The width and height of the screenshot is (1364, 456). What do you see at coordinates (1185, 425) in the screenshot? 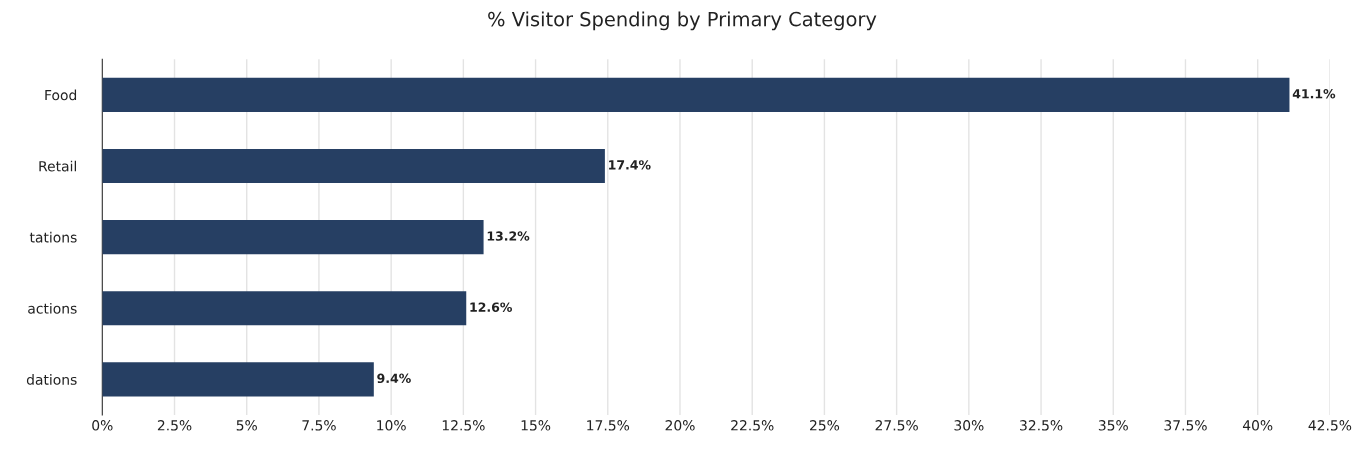
I see `x-tick-label: 37.5%` at bounding box center [1185, 425].